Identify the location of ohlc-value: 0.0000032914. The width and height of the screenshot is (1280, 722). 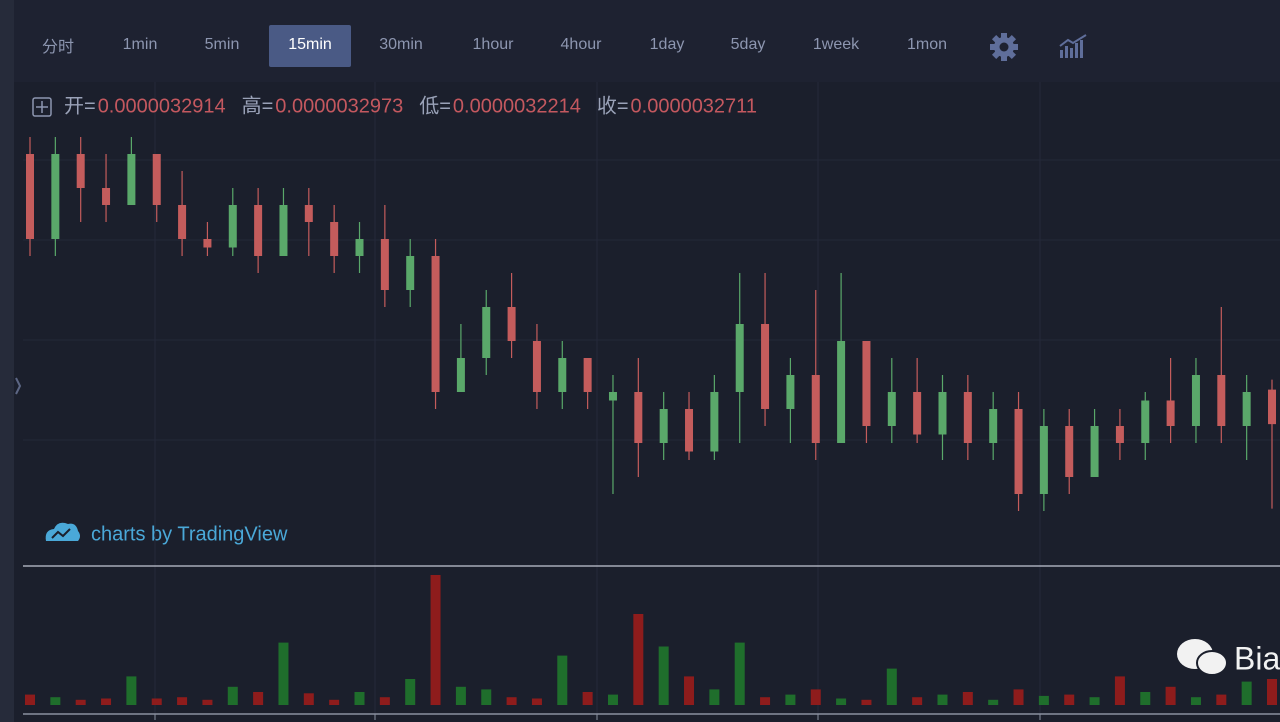
(162, 106).